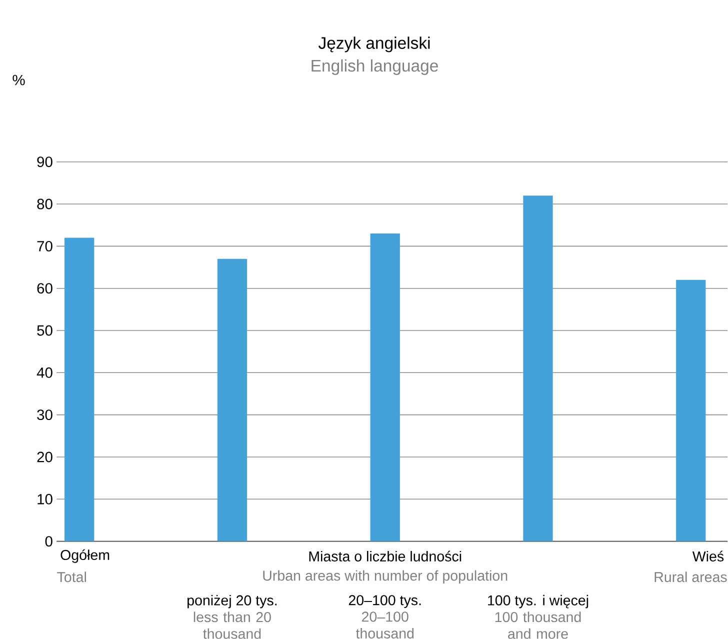  What do you see at coordinates (232, 625) in the screenshot?
I see `text: less than 20 thousand` at bounding box center [232, 625].